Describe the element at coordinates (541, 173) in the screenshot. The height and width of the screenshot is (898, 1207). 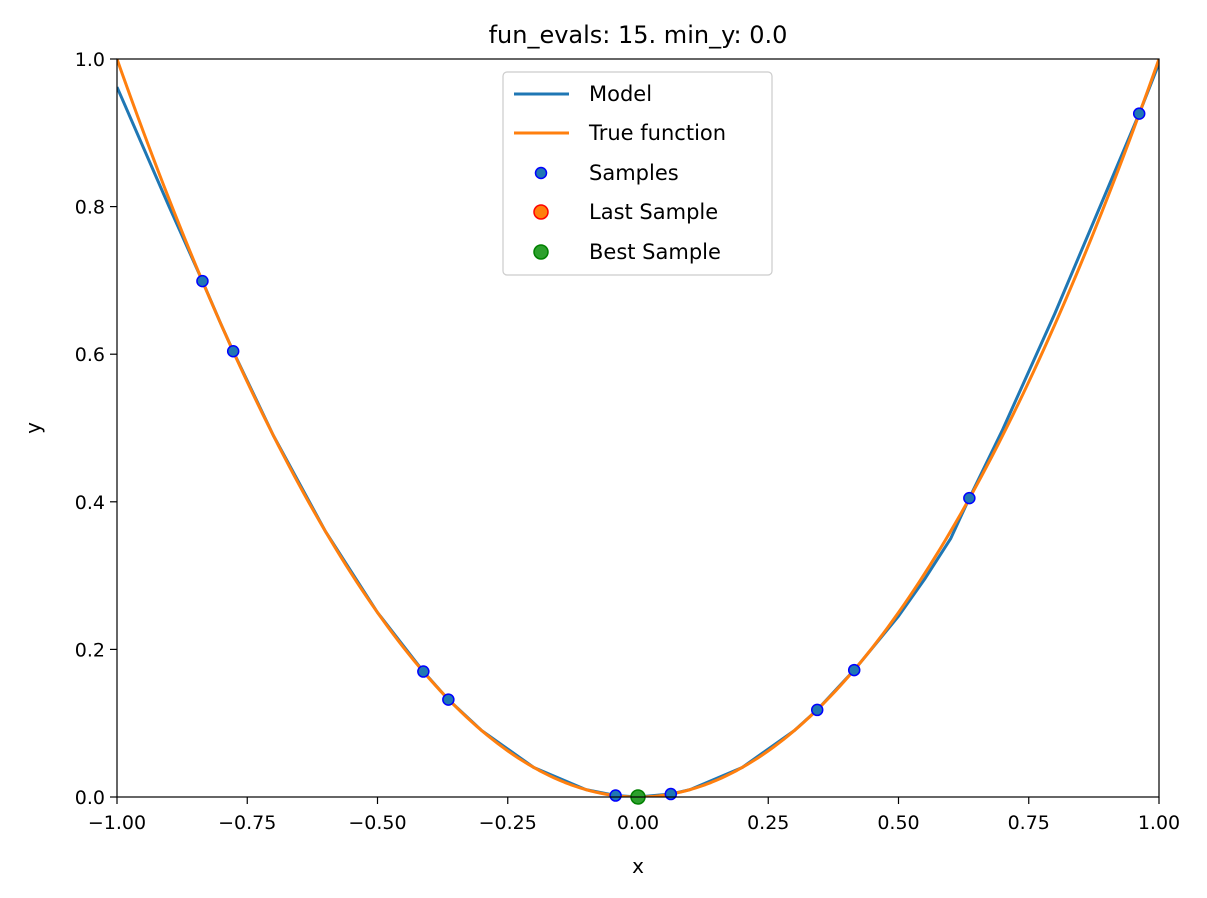
I see `legend-marker-samples` at that location.